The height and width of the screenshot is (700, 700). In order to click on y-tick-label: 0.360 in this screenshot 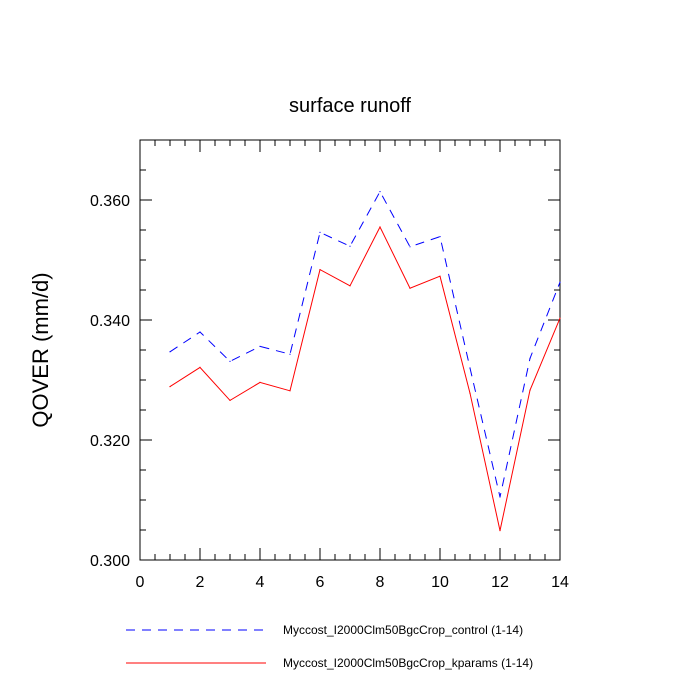, I will do `click(110, 201)`.